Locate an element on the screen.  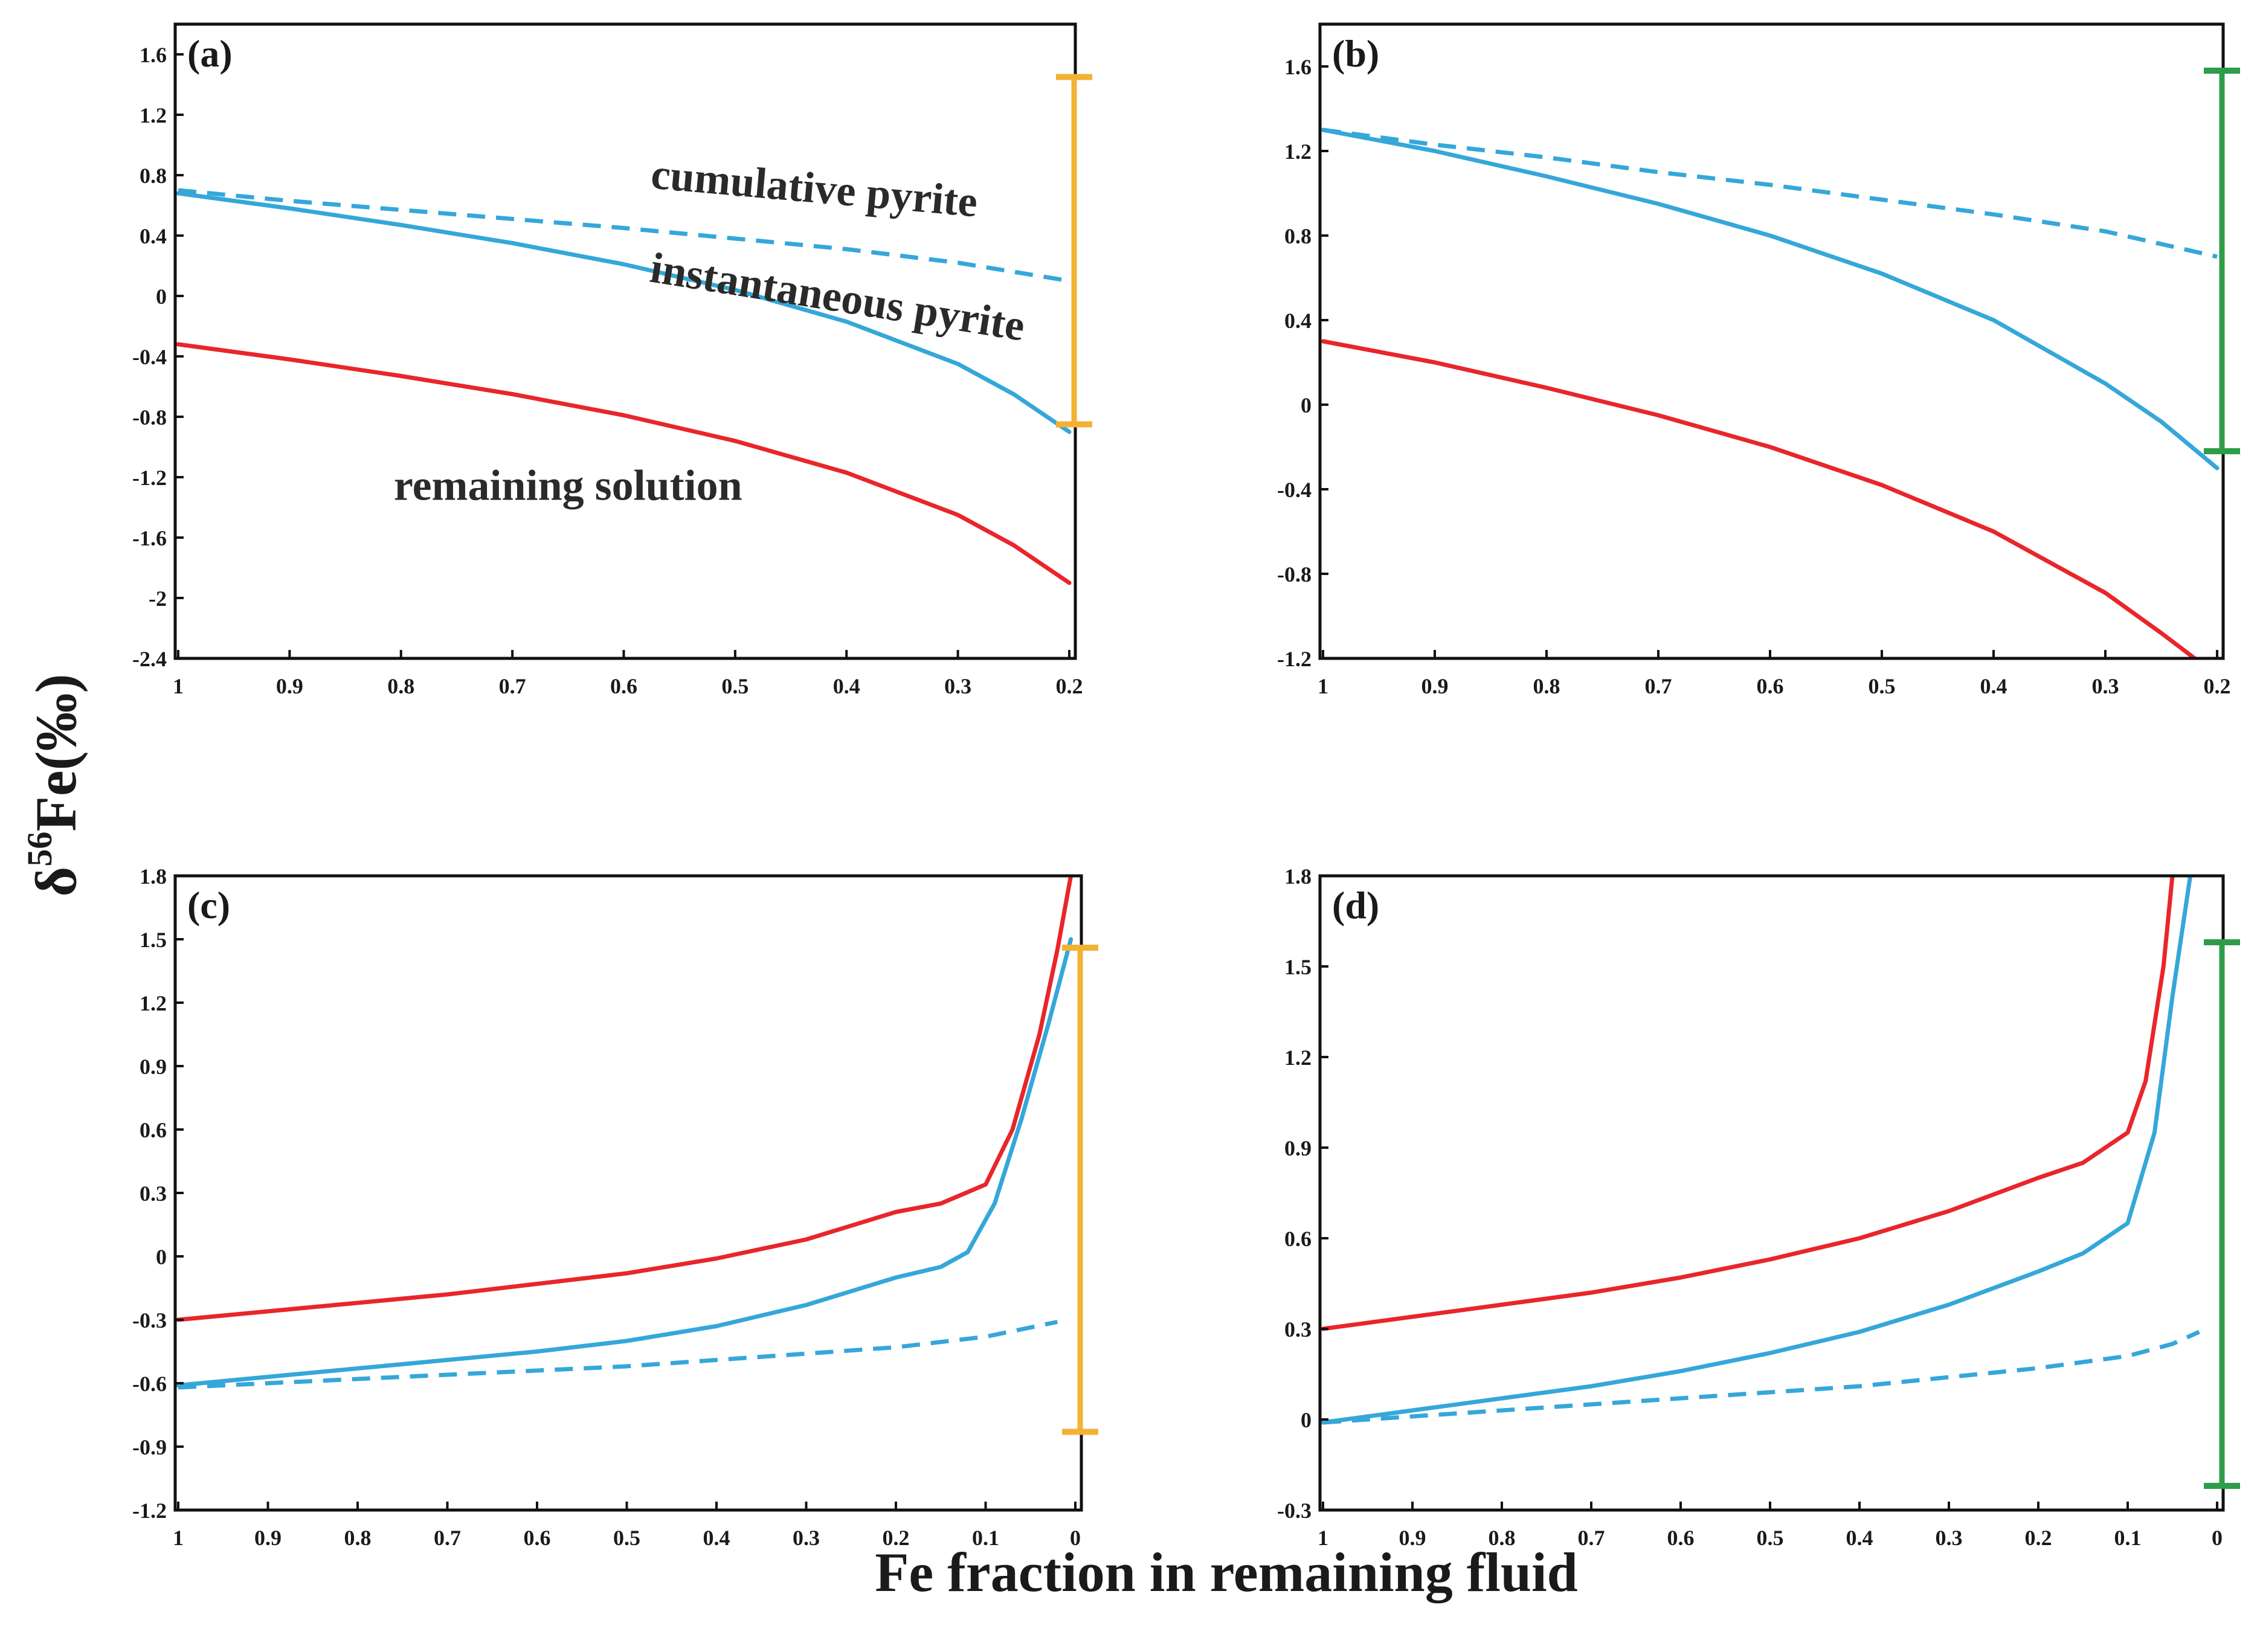
annotation-remaining-solution: remaining solution is located at coordinates (568, 485).